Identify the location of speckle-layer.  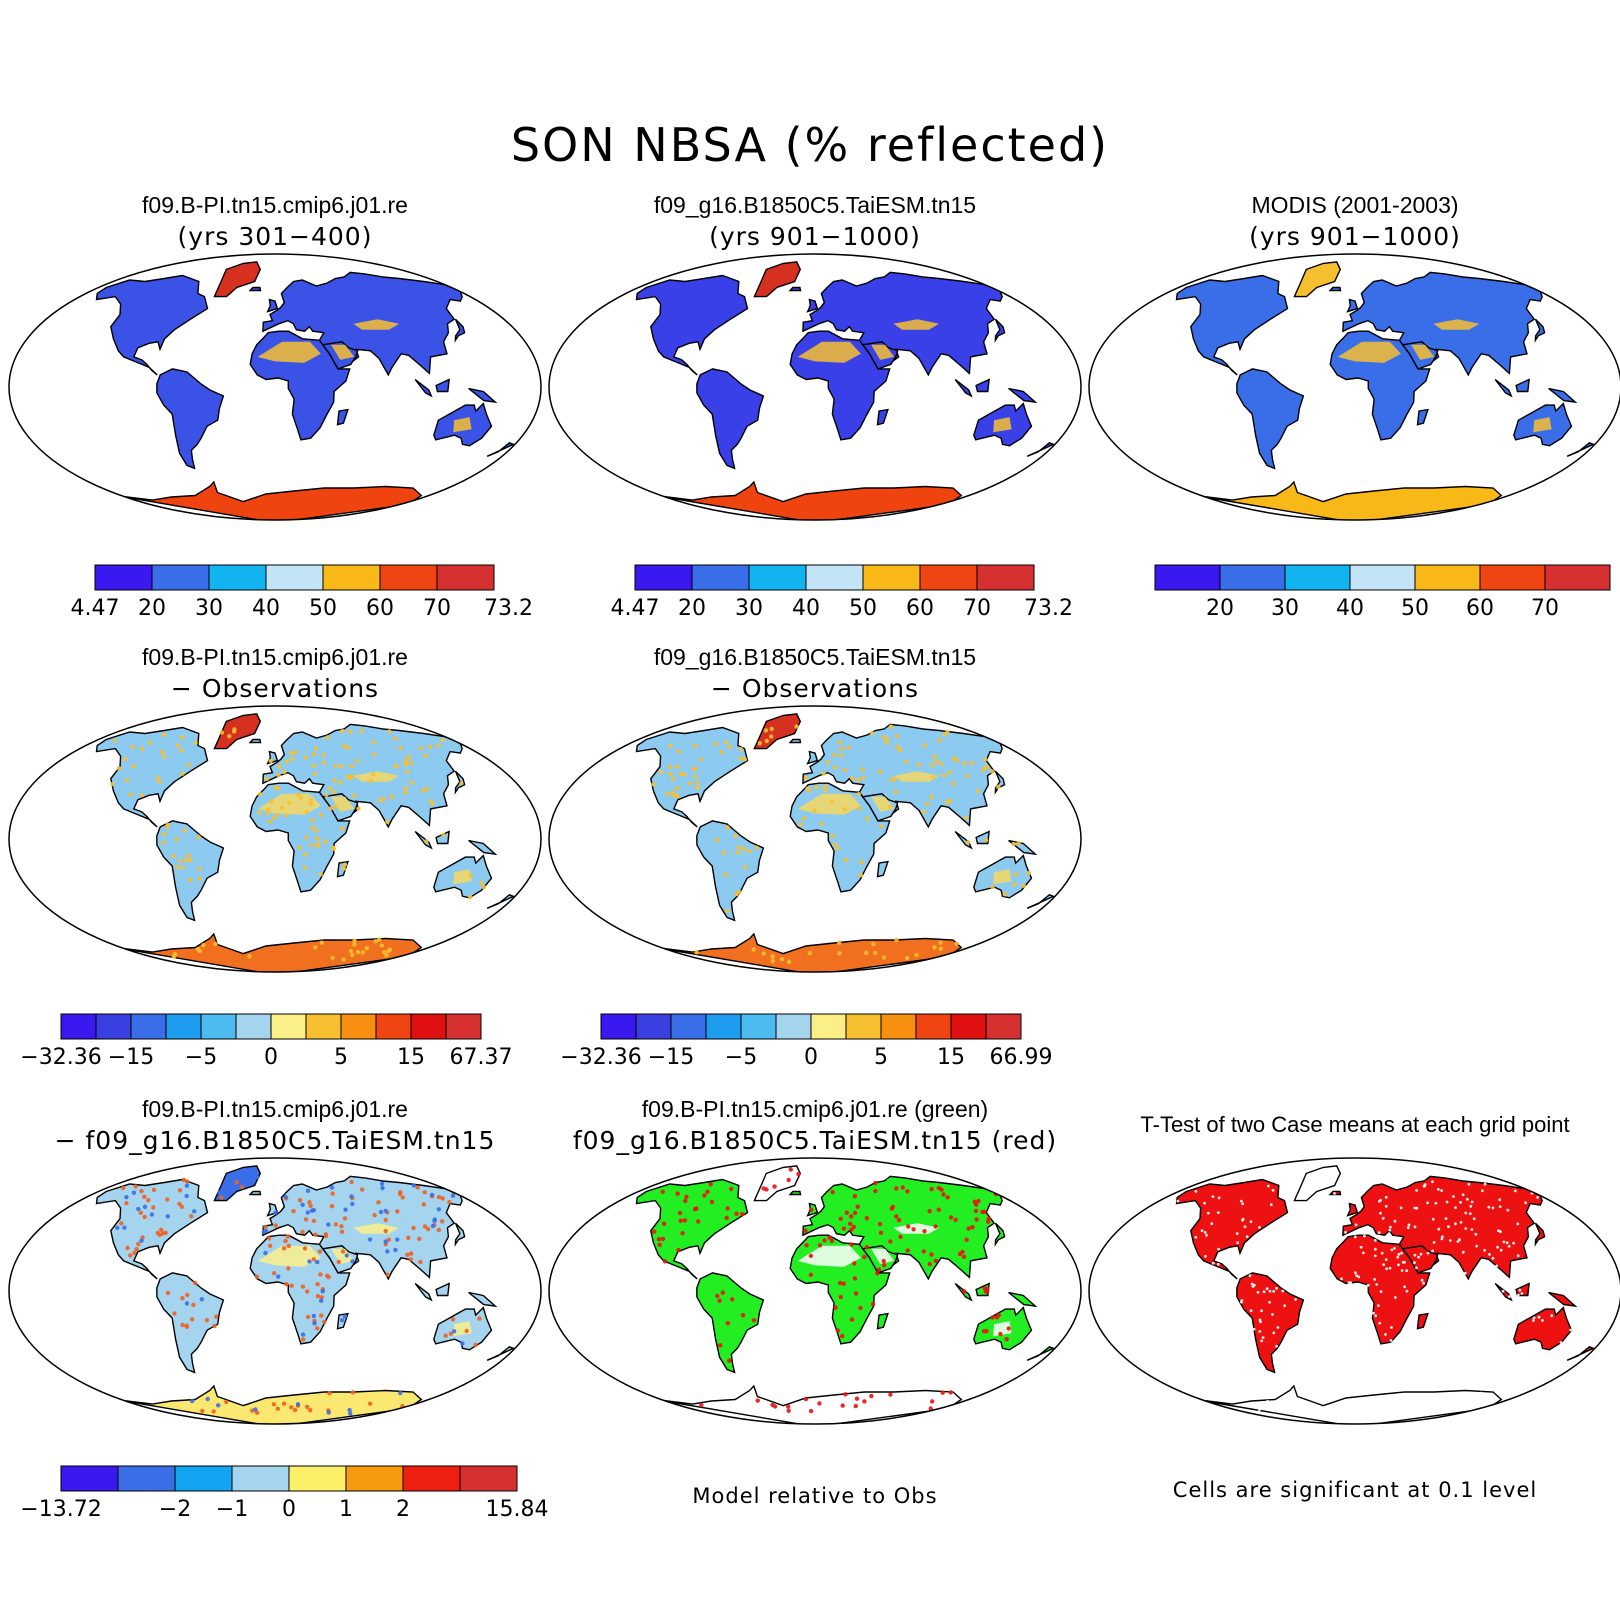
(298, 844).